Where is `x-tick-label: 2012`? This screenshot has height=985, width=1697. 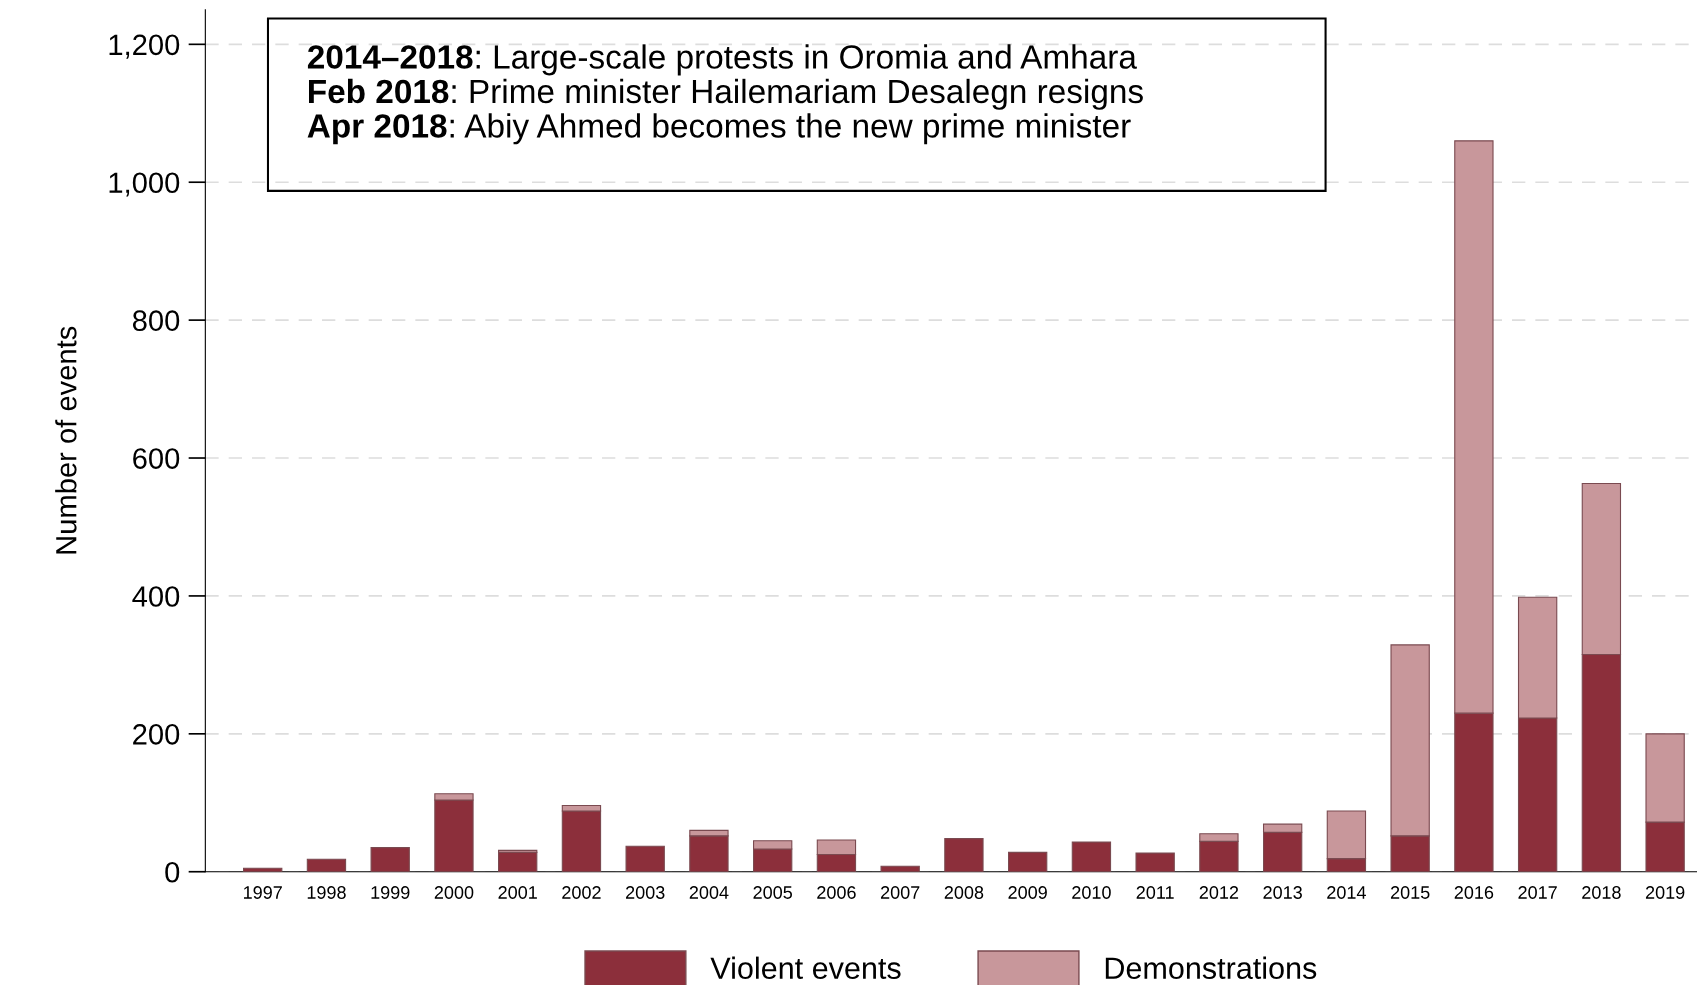 x-tick-label: 2012 is located at coordinates (1219, 892).